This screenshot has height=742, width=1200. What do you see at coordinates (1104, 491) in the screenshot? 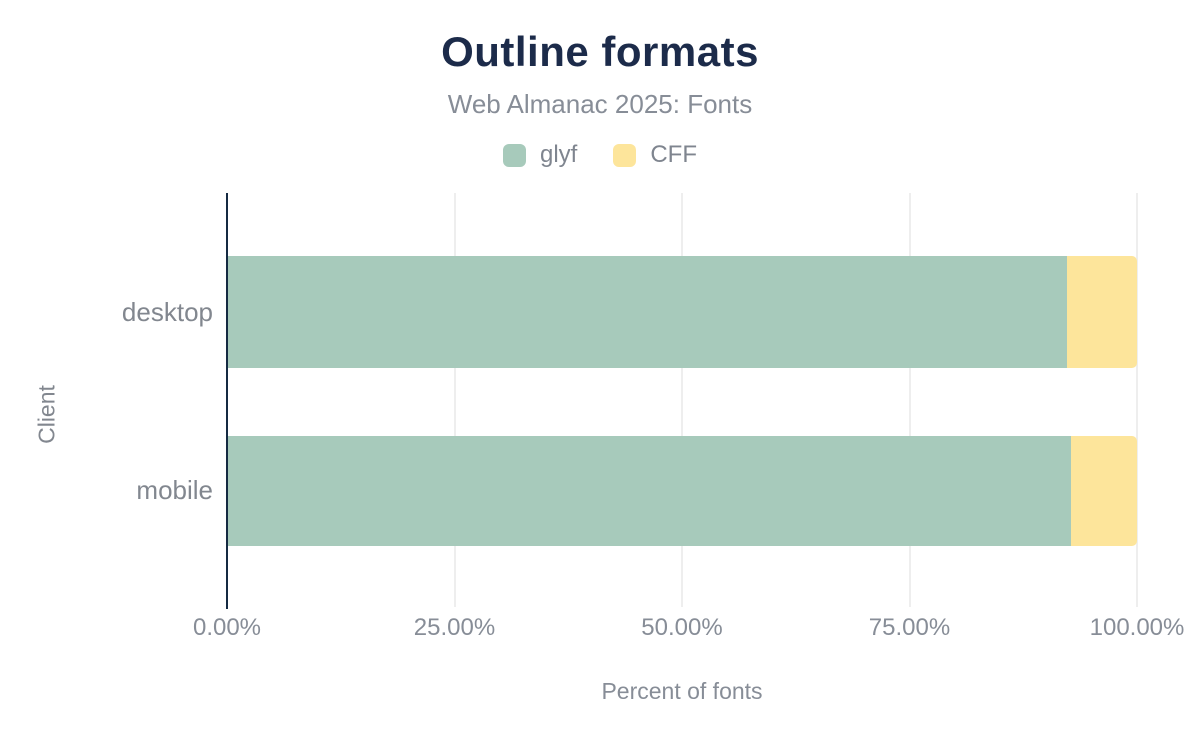
I see `bar-segment-CFF-mobile` at bounding box center [1104, 491].